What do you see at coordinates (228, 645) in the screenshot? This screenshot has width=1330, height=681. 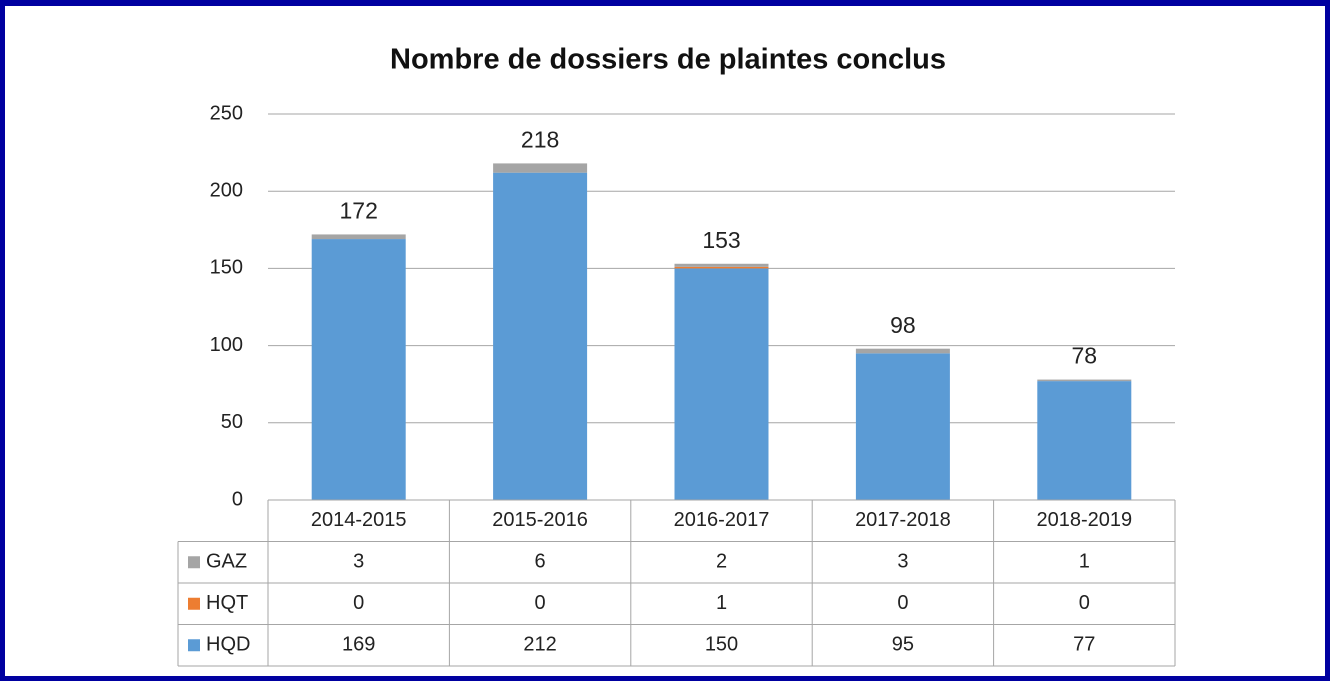 I see `legend-label: HQD` at bounding box center [228, 645].